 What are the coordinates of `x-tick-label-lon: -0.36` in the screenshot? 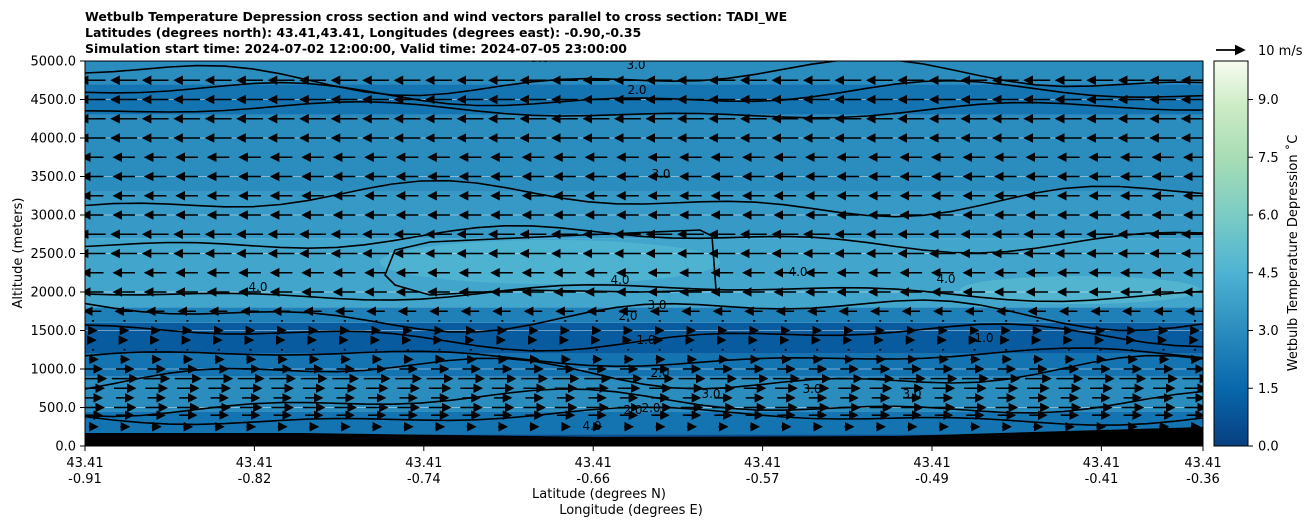 It's located at (1203, 479).